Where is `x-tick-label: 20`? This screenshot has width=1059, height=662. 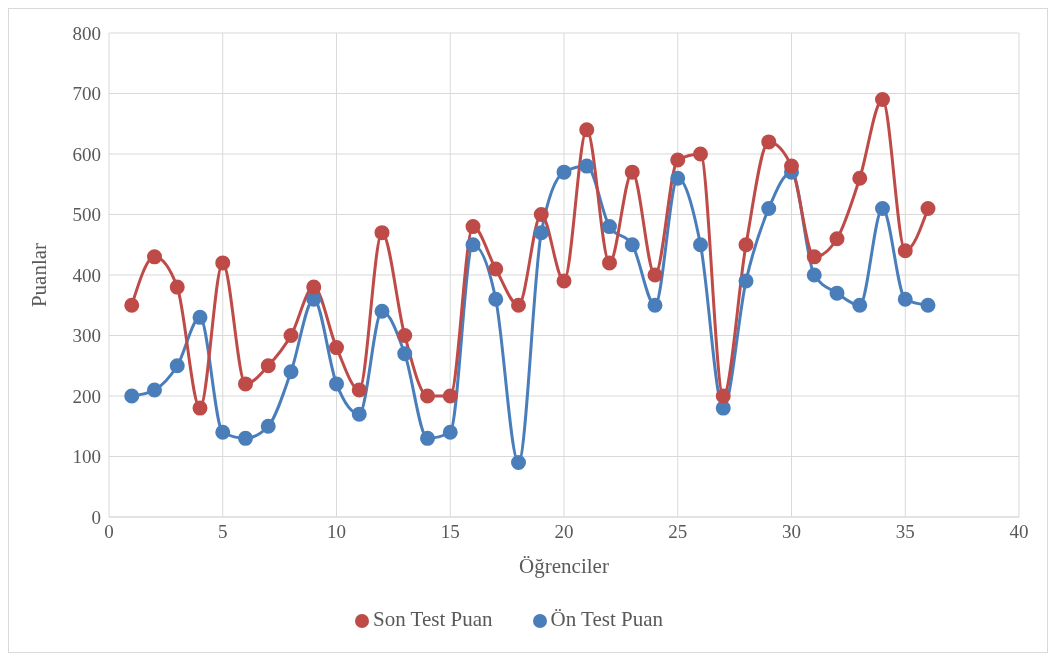
x-tick-label: 20 is located at coordinates (564, 532).